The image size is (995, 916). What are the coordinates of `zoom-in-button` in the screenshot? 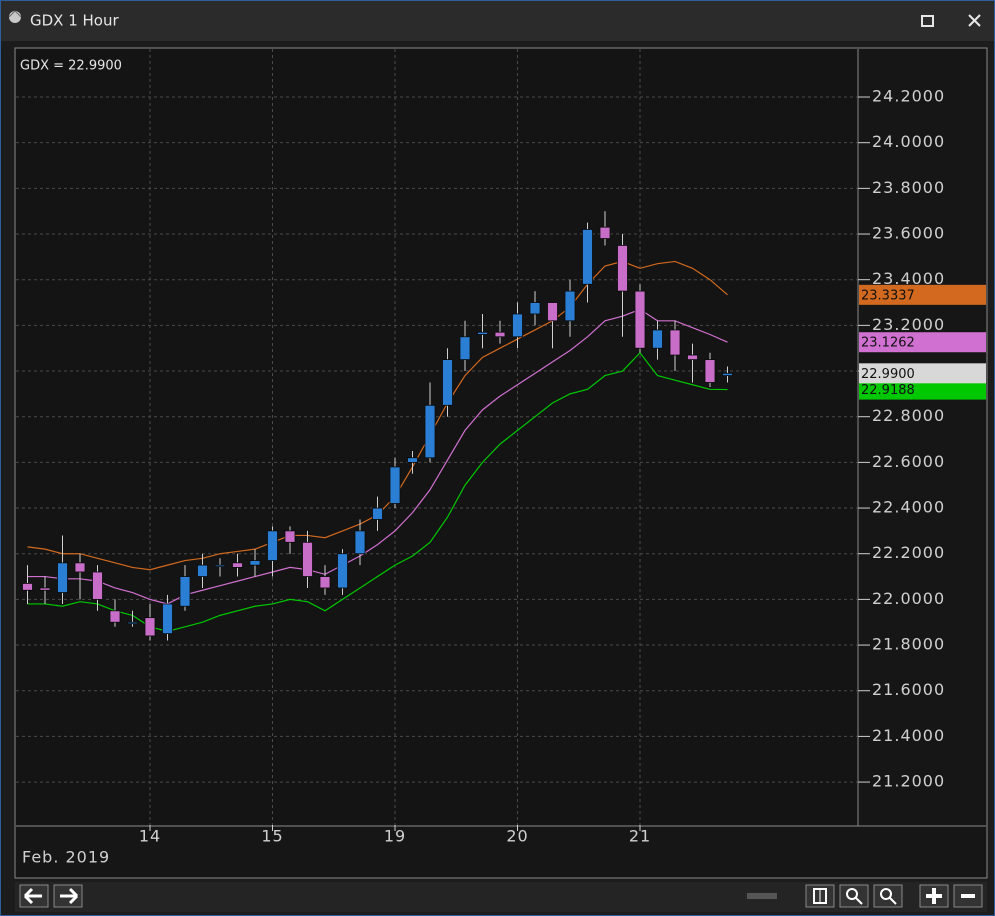 It's located at (854, 896).